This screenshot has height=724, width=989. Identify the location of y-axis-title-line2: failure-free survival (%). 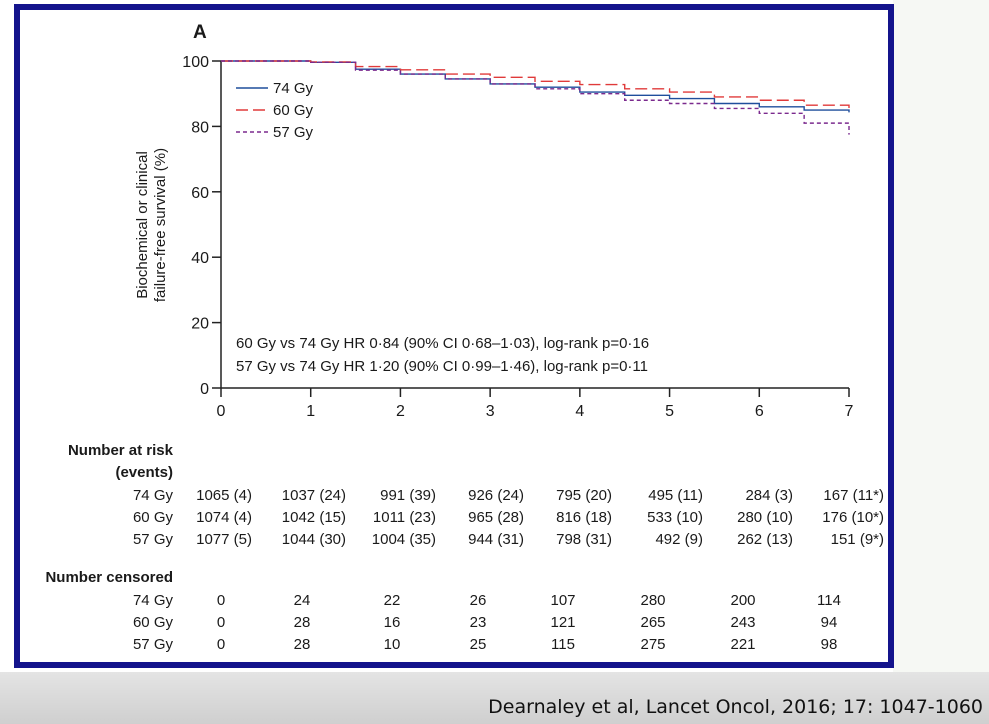
(160, 225).